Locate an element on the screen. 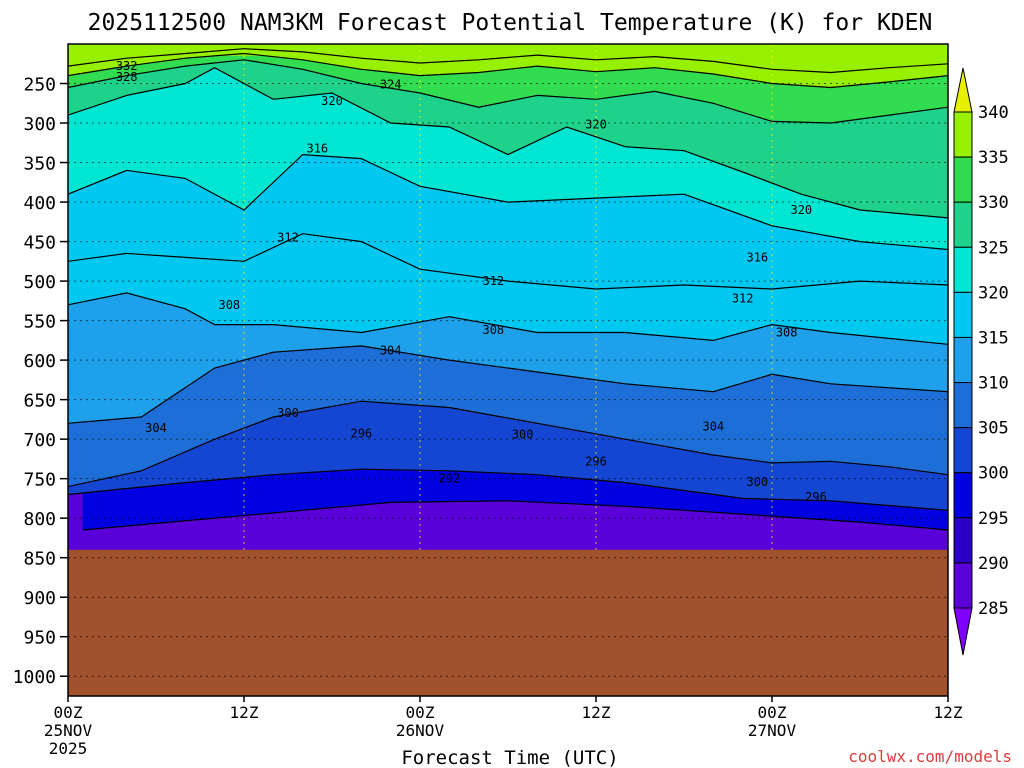  y-tick-label: 650 is located at coordinates (39, 401).